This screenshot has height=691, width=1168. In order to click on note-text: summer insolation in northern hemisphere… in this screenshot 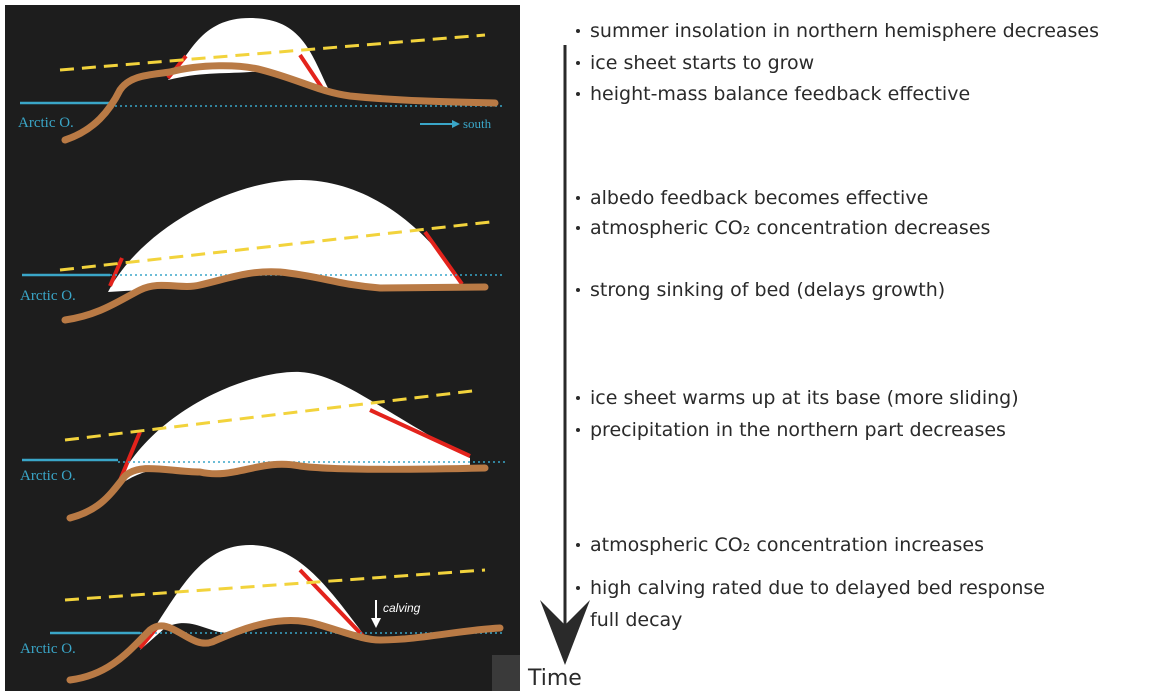, I will do `click(844, 31)`.